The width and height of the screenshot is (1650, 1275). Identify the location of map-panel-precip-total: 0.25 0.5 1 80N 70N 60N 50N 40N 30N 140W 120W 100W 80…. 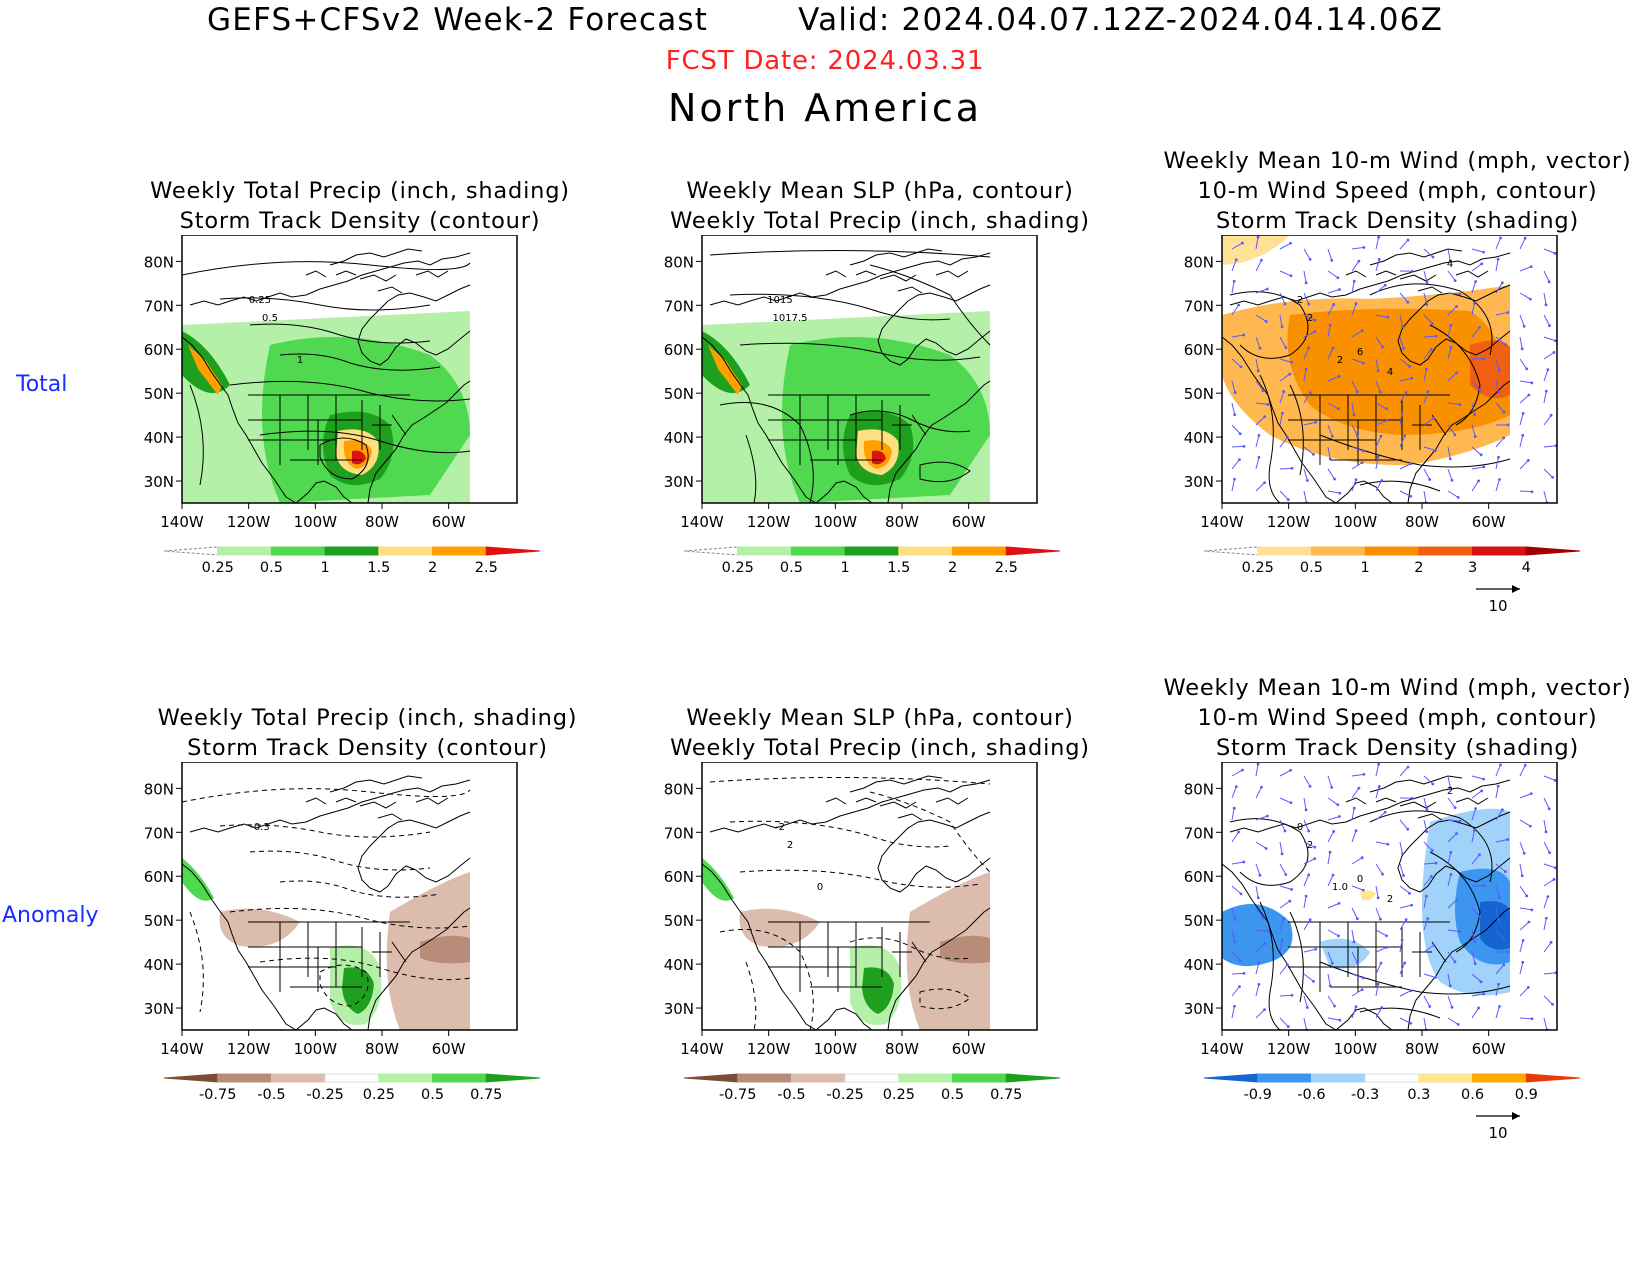
(350, 409).